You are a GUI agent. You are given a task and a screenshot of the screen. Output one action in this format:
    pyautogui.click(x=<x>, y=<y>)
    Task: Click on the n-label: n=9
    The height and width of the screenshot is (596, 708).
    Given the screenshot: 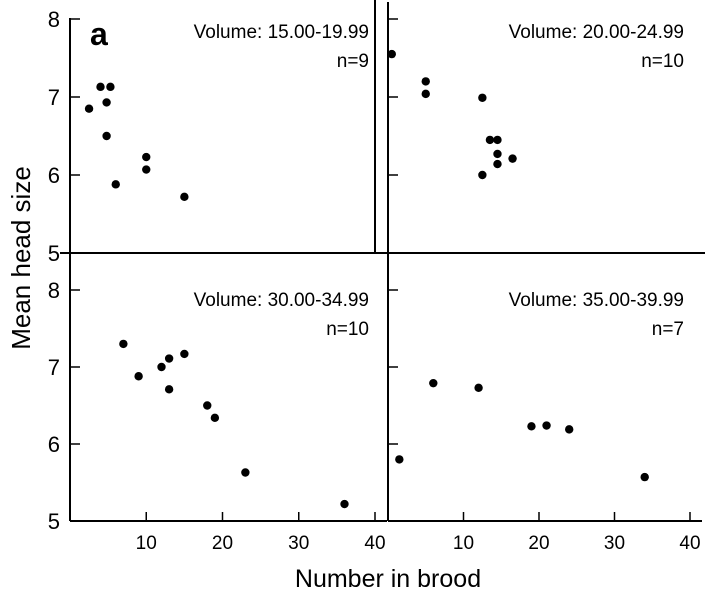 What is the action you would take?
    pyautogui.click(x=353, y=61)
    